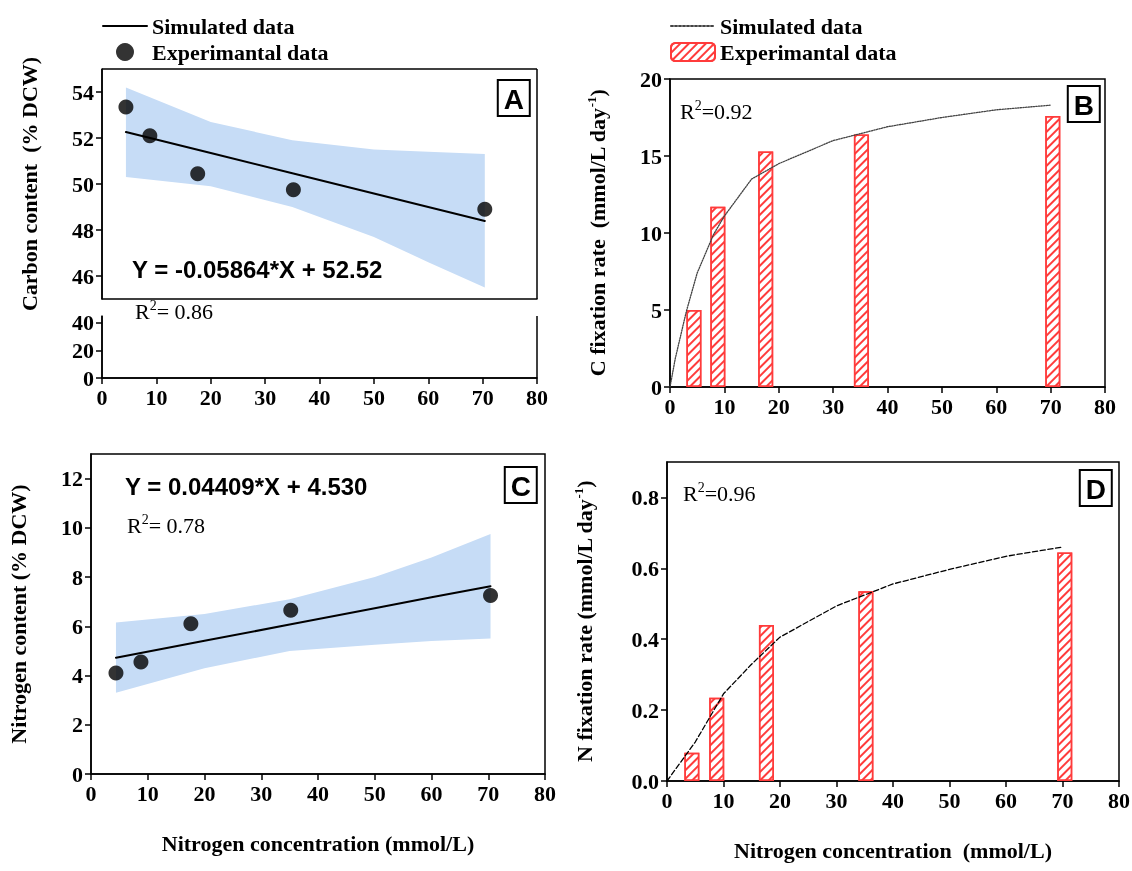 This screenshot has width=1132, height=871. What do you see at coordinates (656, 310) in the screenshot?
I see `y-tick-label: 5` at bounding box center [656, 310].